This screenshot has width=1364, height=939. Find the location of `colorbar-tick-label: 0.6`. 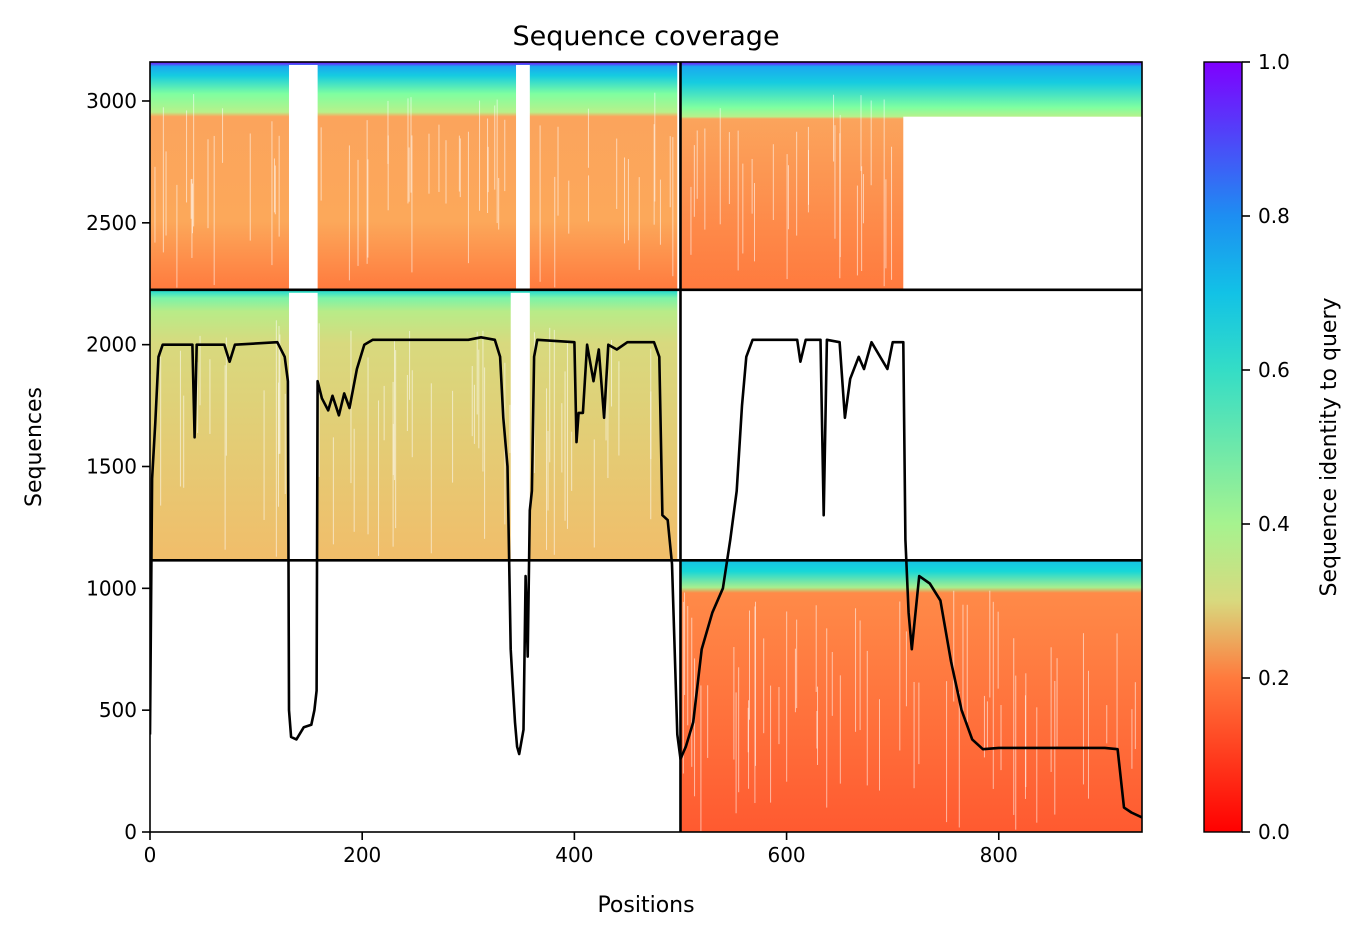

colorbar-tick-label: 0.6 is located at coordinates (1274, 370).